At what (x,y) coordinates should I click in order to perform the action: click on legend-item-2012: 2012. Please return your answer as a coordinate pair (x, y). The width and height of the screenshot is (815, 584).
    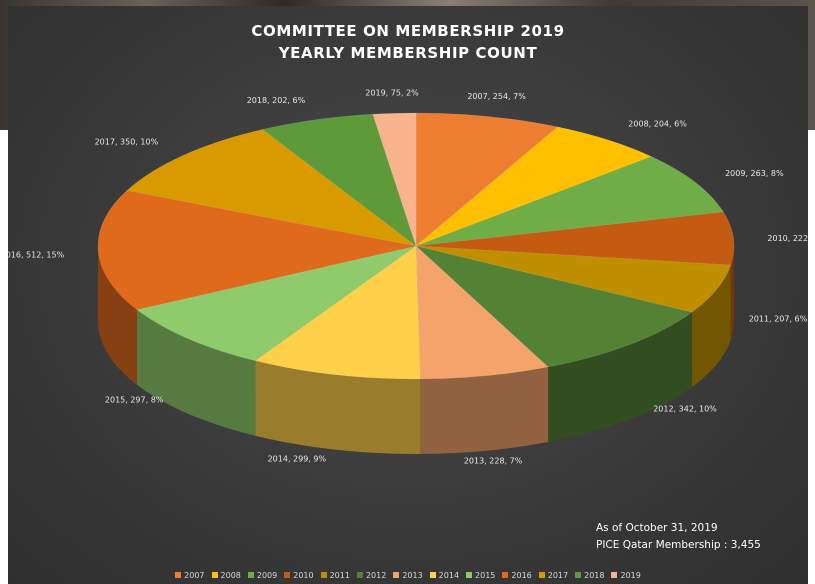
    Looking at the image, I should click on (371, 575).